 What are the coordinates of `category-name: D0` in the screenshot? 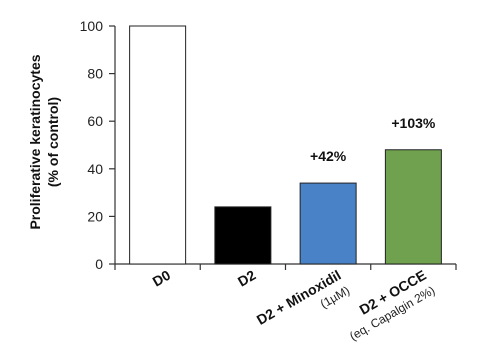 It's located at (162, 278).